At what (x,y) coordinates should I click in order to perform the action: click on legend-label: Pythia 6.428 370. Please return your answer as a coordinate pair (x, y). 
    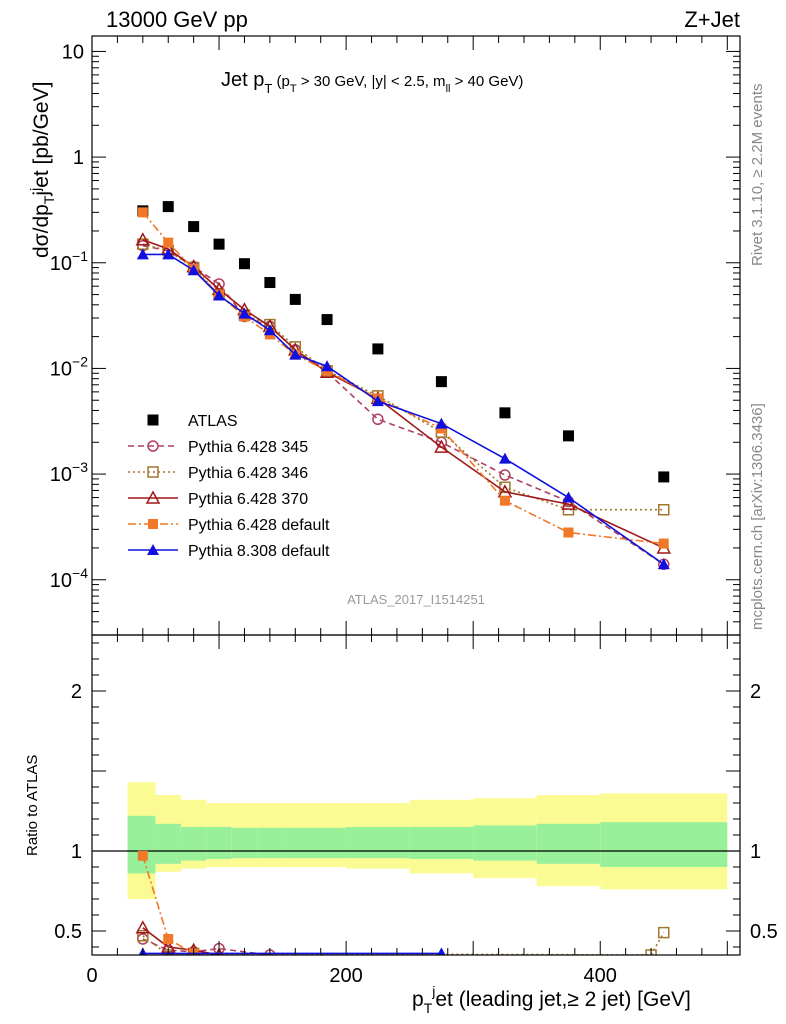
    Looking at the image, I should click on (248, 499).